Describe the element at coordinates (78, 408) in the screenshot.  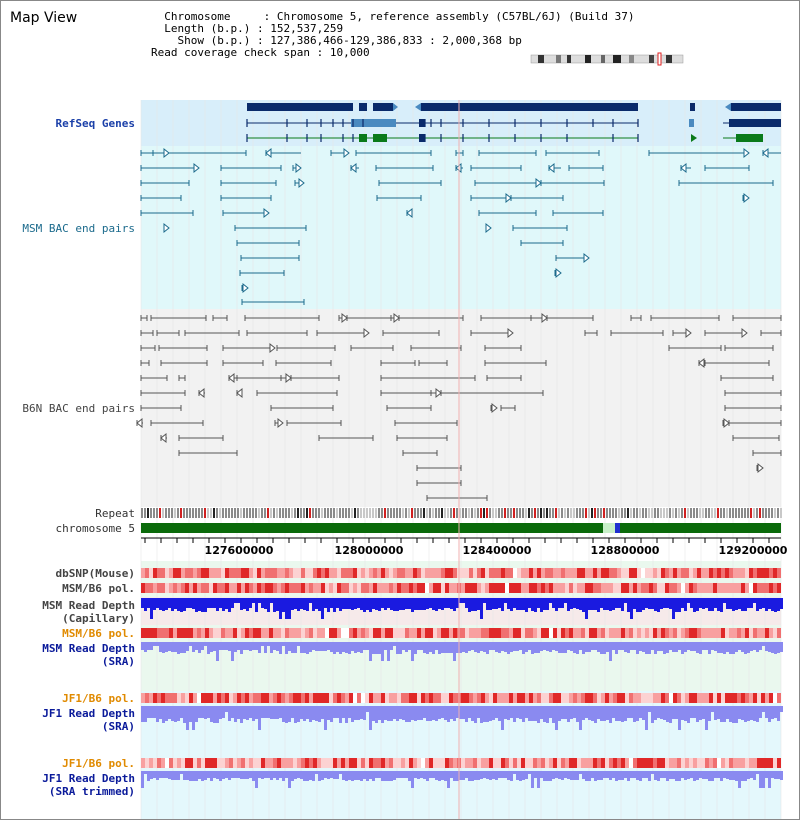
I see `b6n-bac-track-label: B6N BAC end pairs` at that location.